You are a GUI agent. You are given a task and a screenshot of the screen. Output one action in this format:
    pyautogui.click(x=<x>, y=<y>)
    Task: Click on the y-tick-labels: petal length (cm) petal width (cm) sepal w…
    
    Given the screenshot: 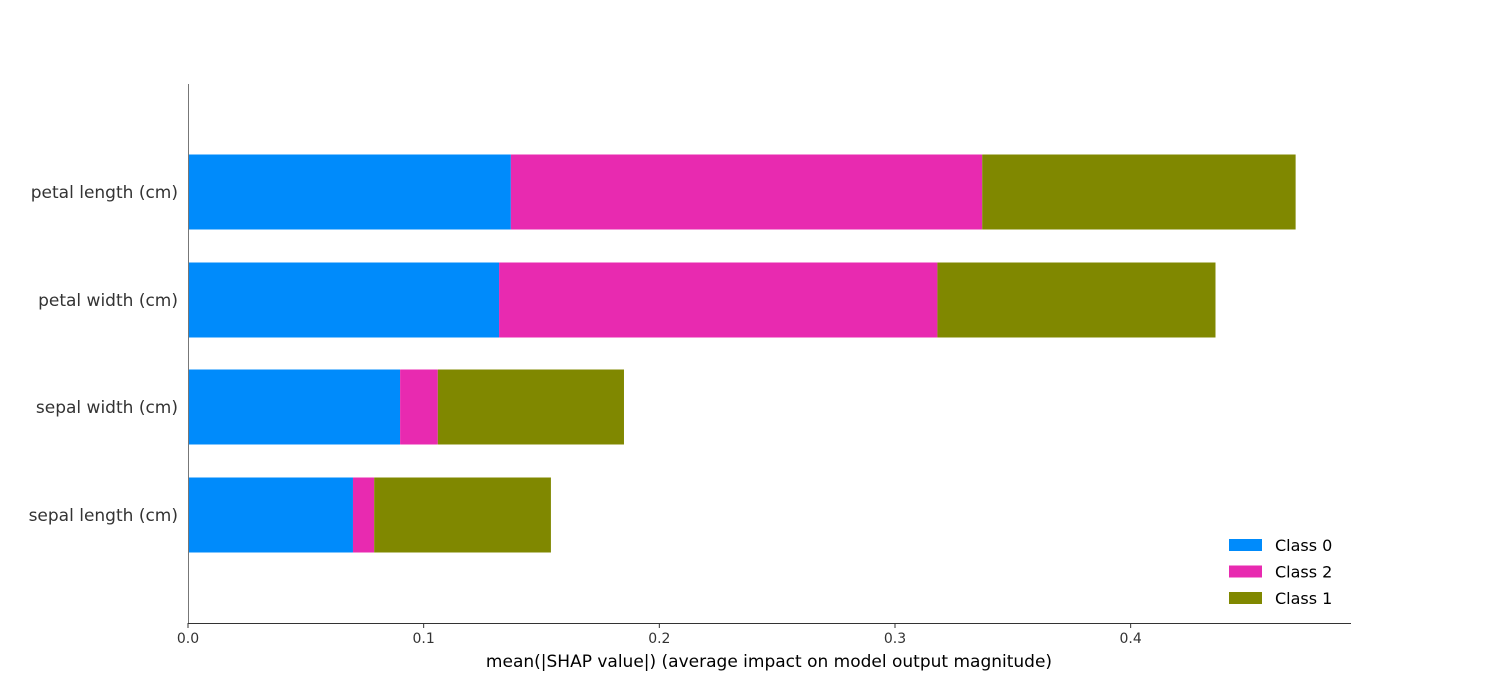 What is the action you would take?
    pyautogui.click(x=103, y=354)
    